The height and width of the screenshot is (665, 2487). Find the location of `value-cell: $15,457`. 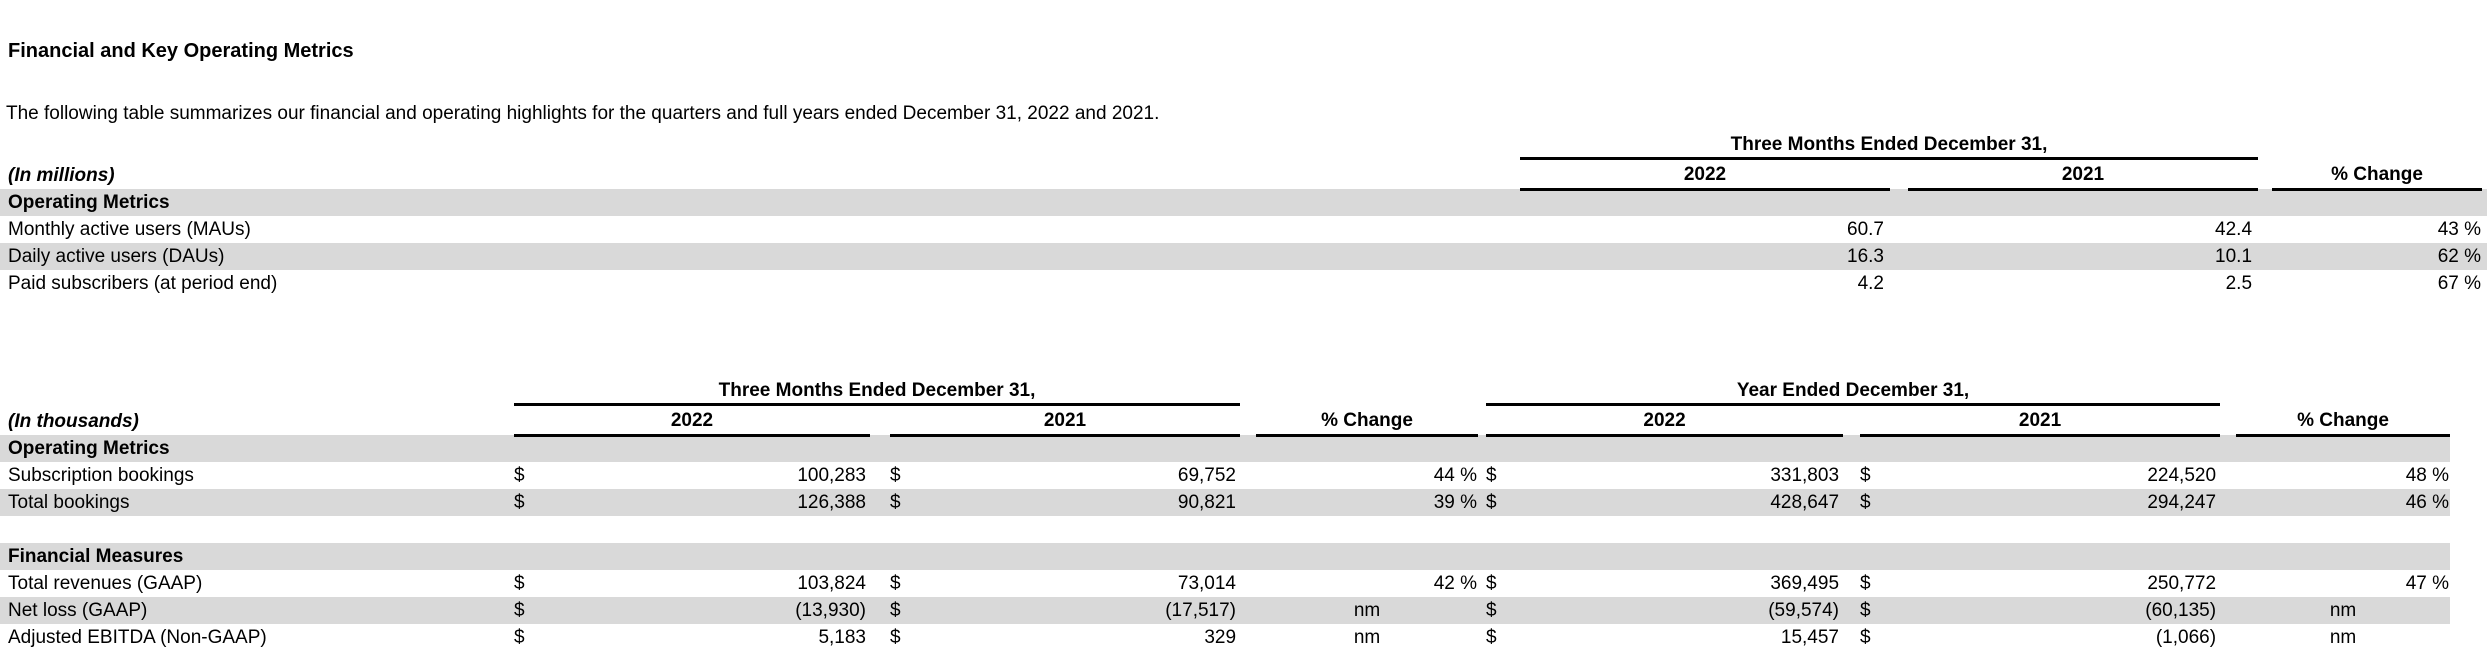

value-cell: $15,457 is located at coordinates (1664, 637).